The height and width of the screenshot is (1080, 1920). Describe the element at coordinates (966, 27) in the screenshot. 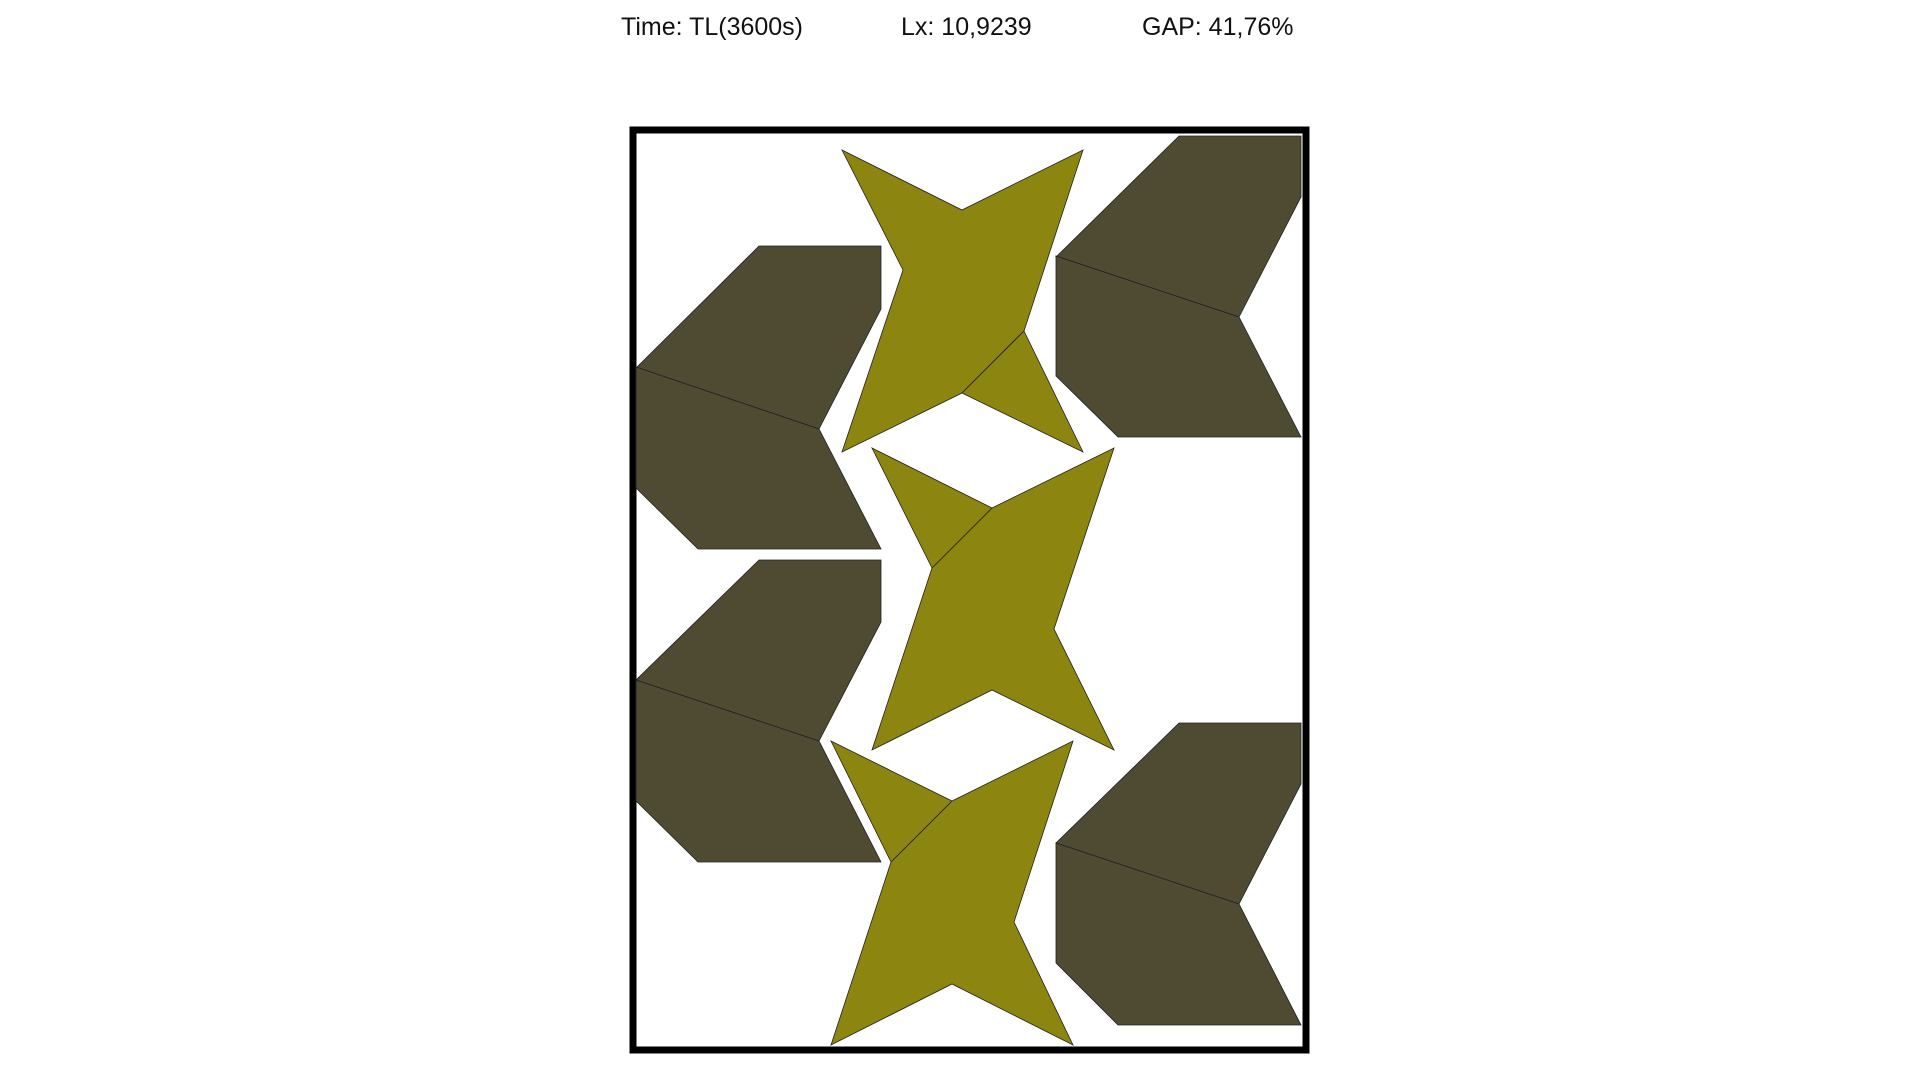

I see `lx-value-label: Lx: 10,9239` at that location.